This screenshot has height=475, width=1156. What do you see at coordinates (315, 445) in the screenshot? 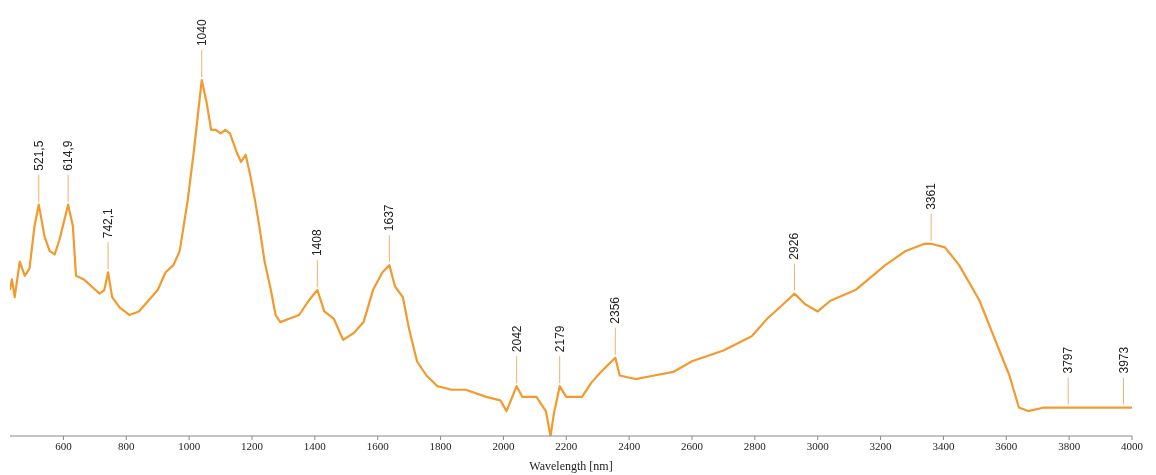
I see `x-tick-label: 1400` at bounding box center [315, 445].